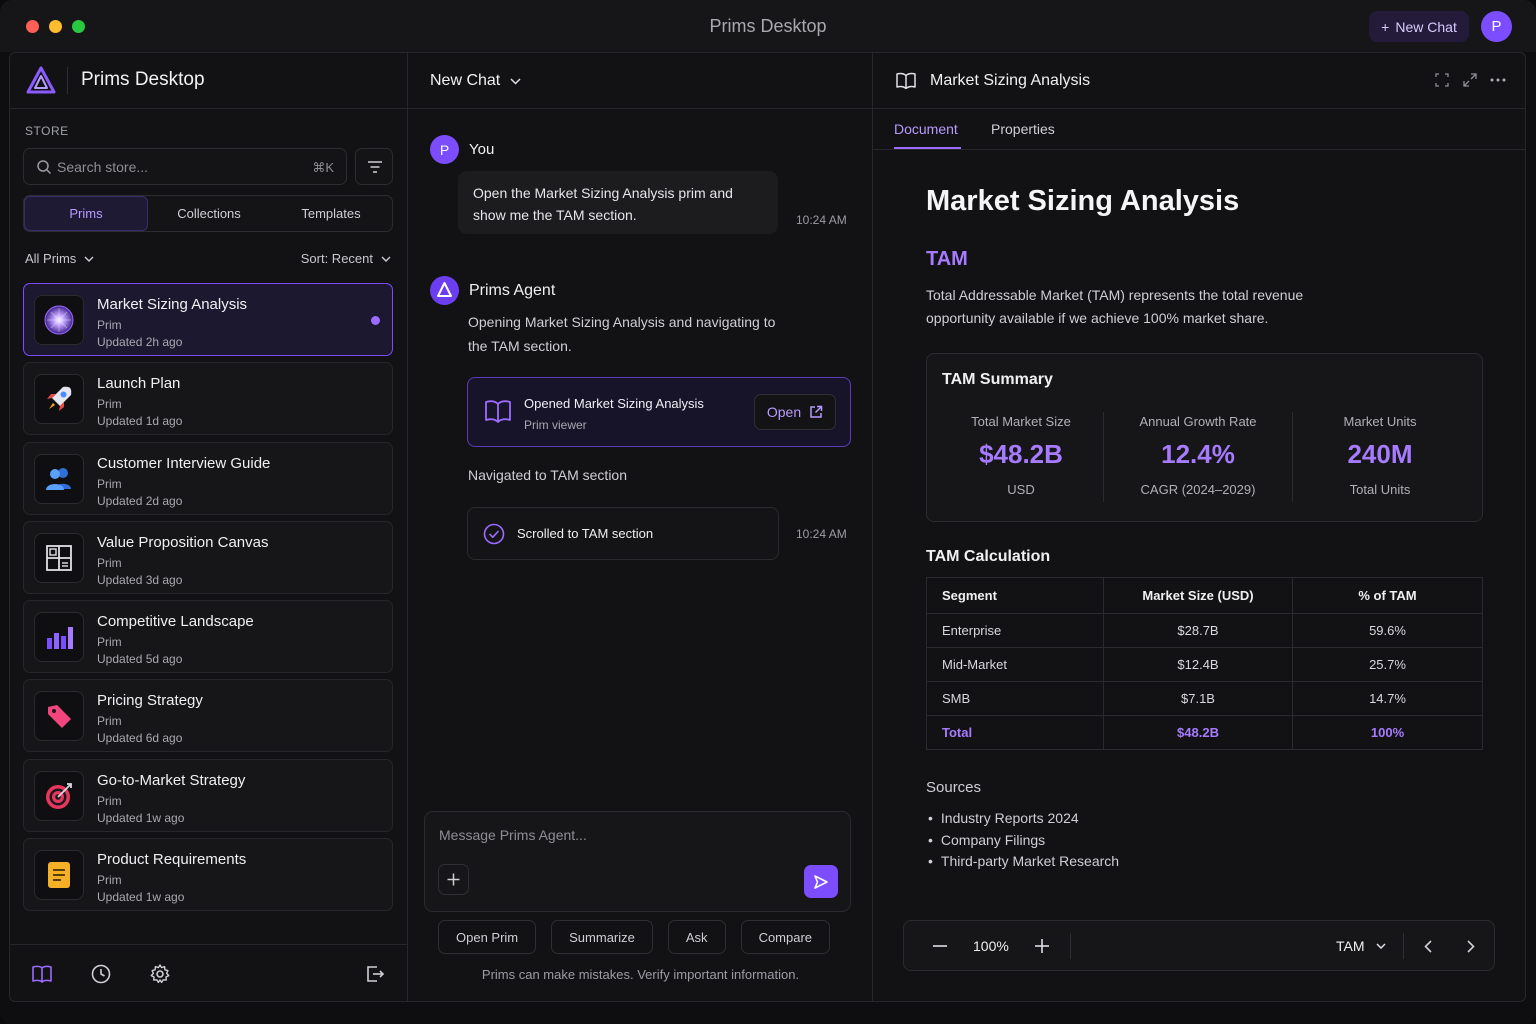 Image resolution: width=1536 pixels, height=1024 pixels. Describe the element at coordinates (140, 500) in the screenshot. I see `prim-updated: Updated 2d ago` at that location.